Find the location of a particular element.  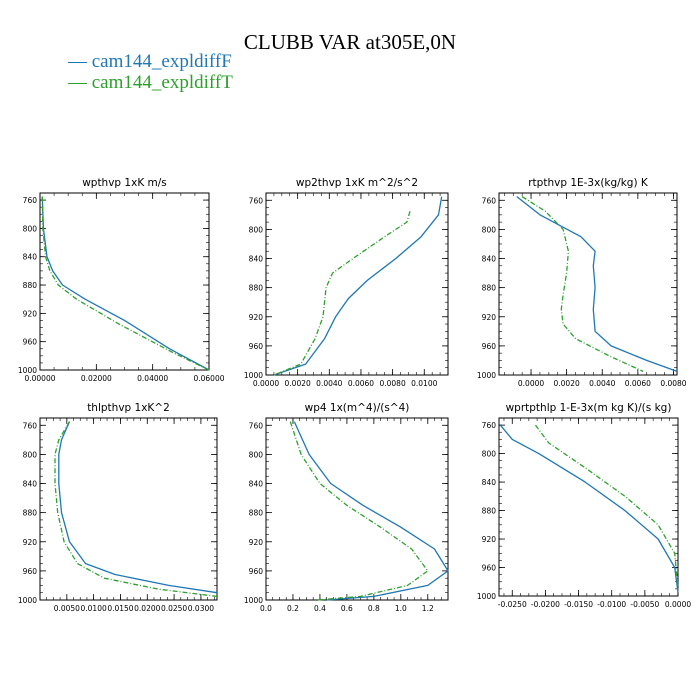

panel-title: thlpthvp 1xK^2 is located at coordinates (128, 408).